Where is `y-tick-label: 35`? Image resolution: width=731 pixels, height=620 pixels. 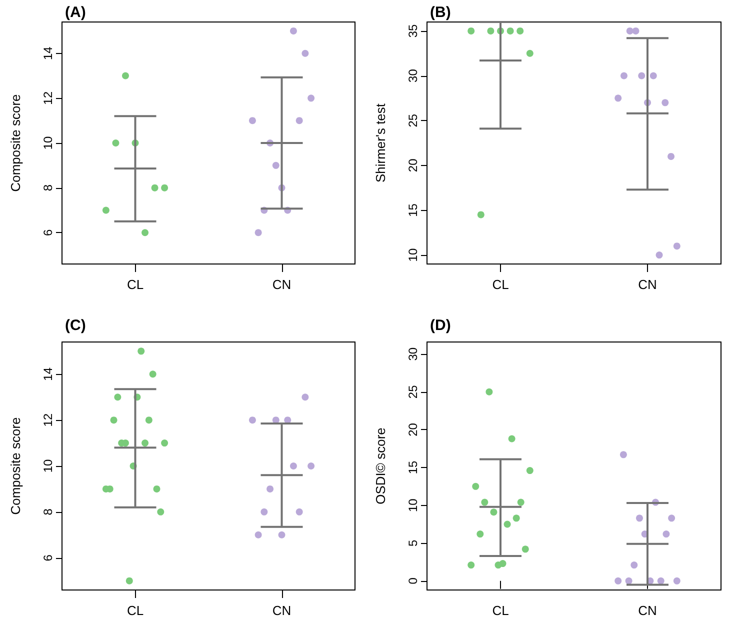
y-tick-label: 35 is located at coordinates (413, 31).